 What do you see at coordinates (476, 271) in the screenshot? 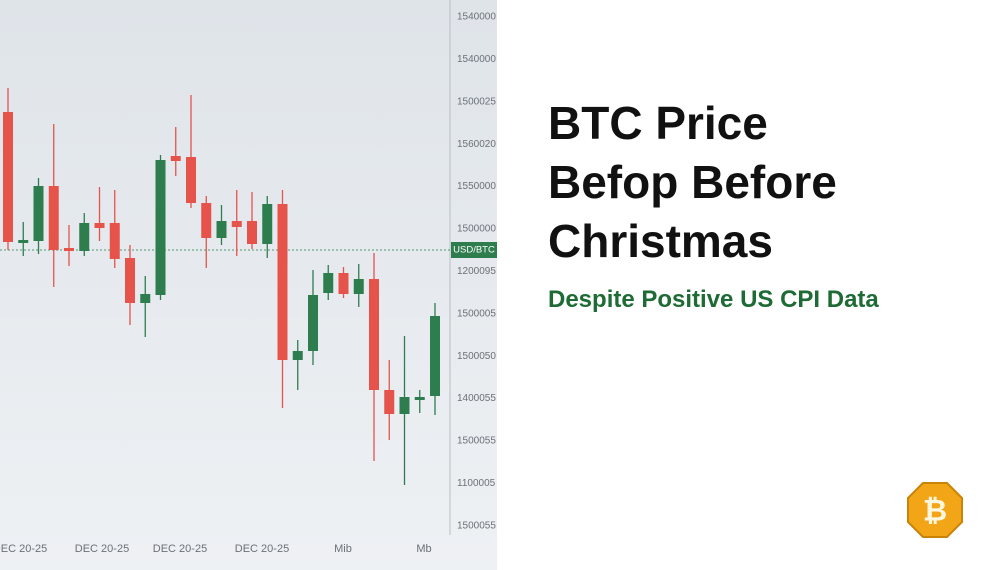
I see `y-tick-label: 1200095` at bounding box center [476, 271].